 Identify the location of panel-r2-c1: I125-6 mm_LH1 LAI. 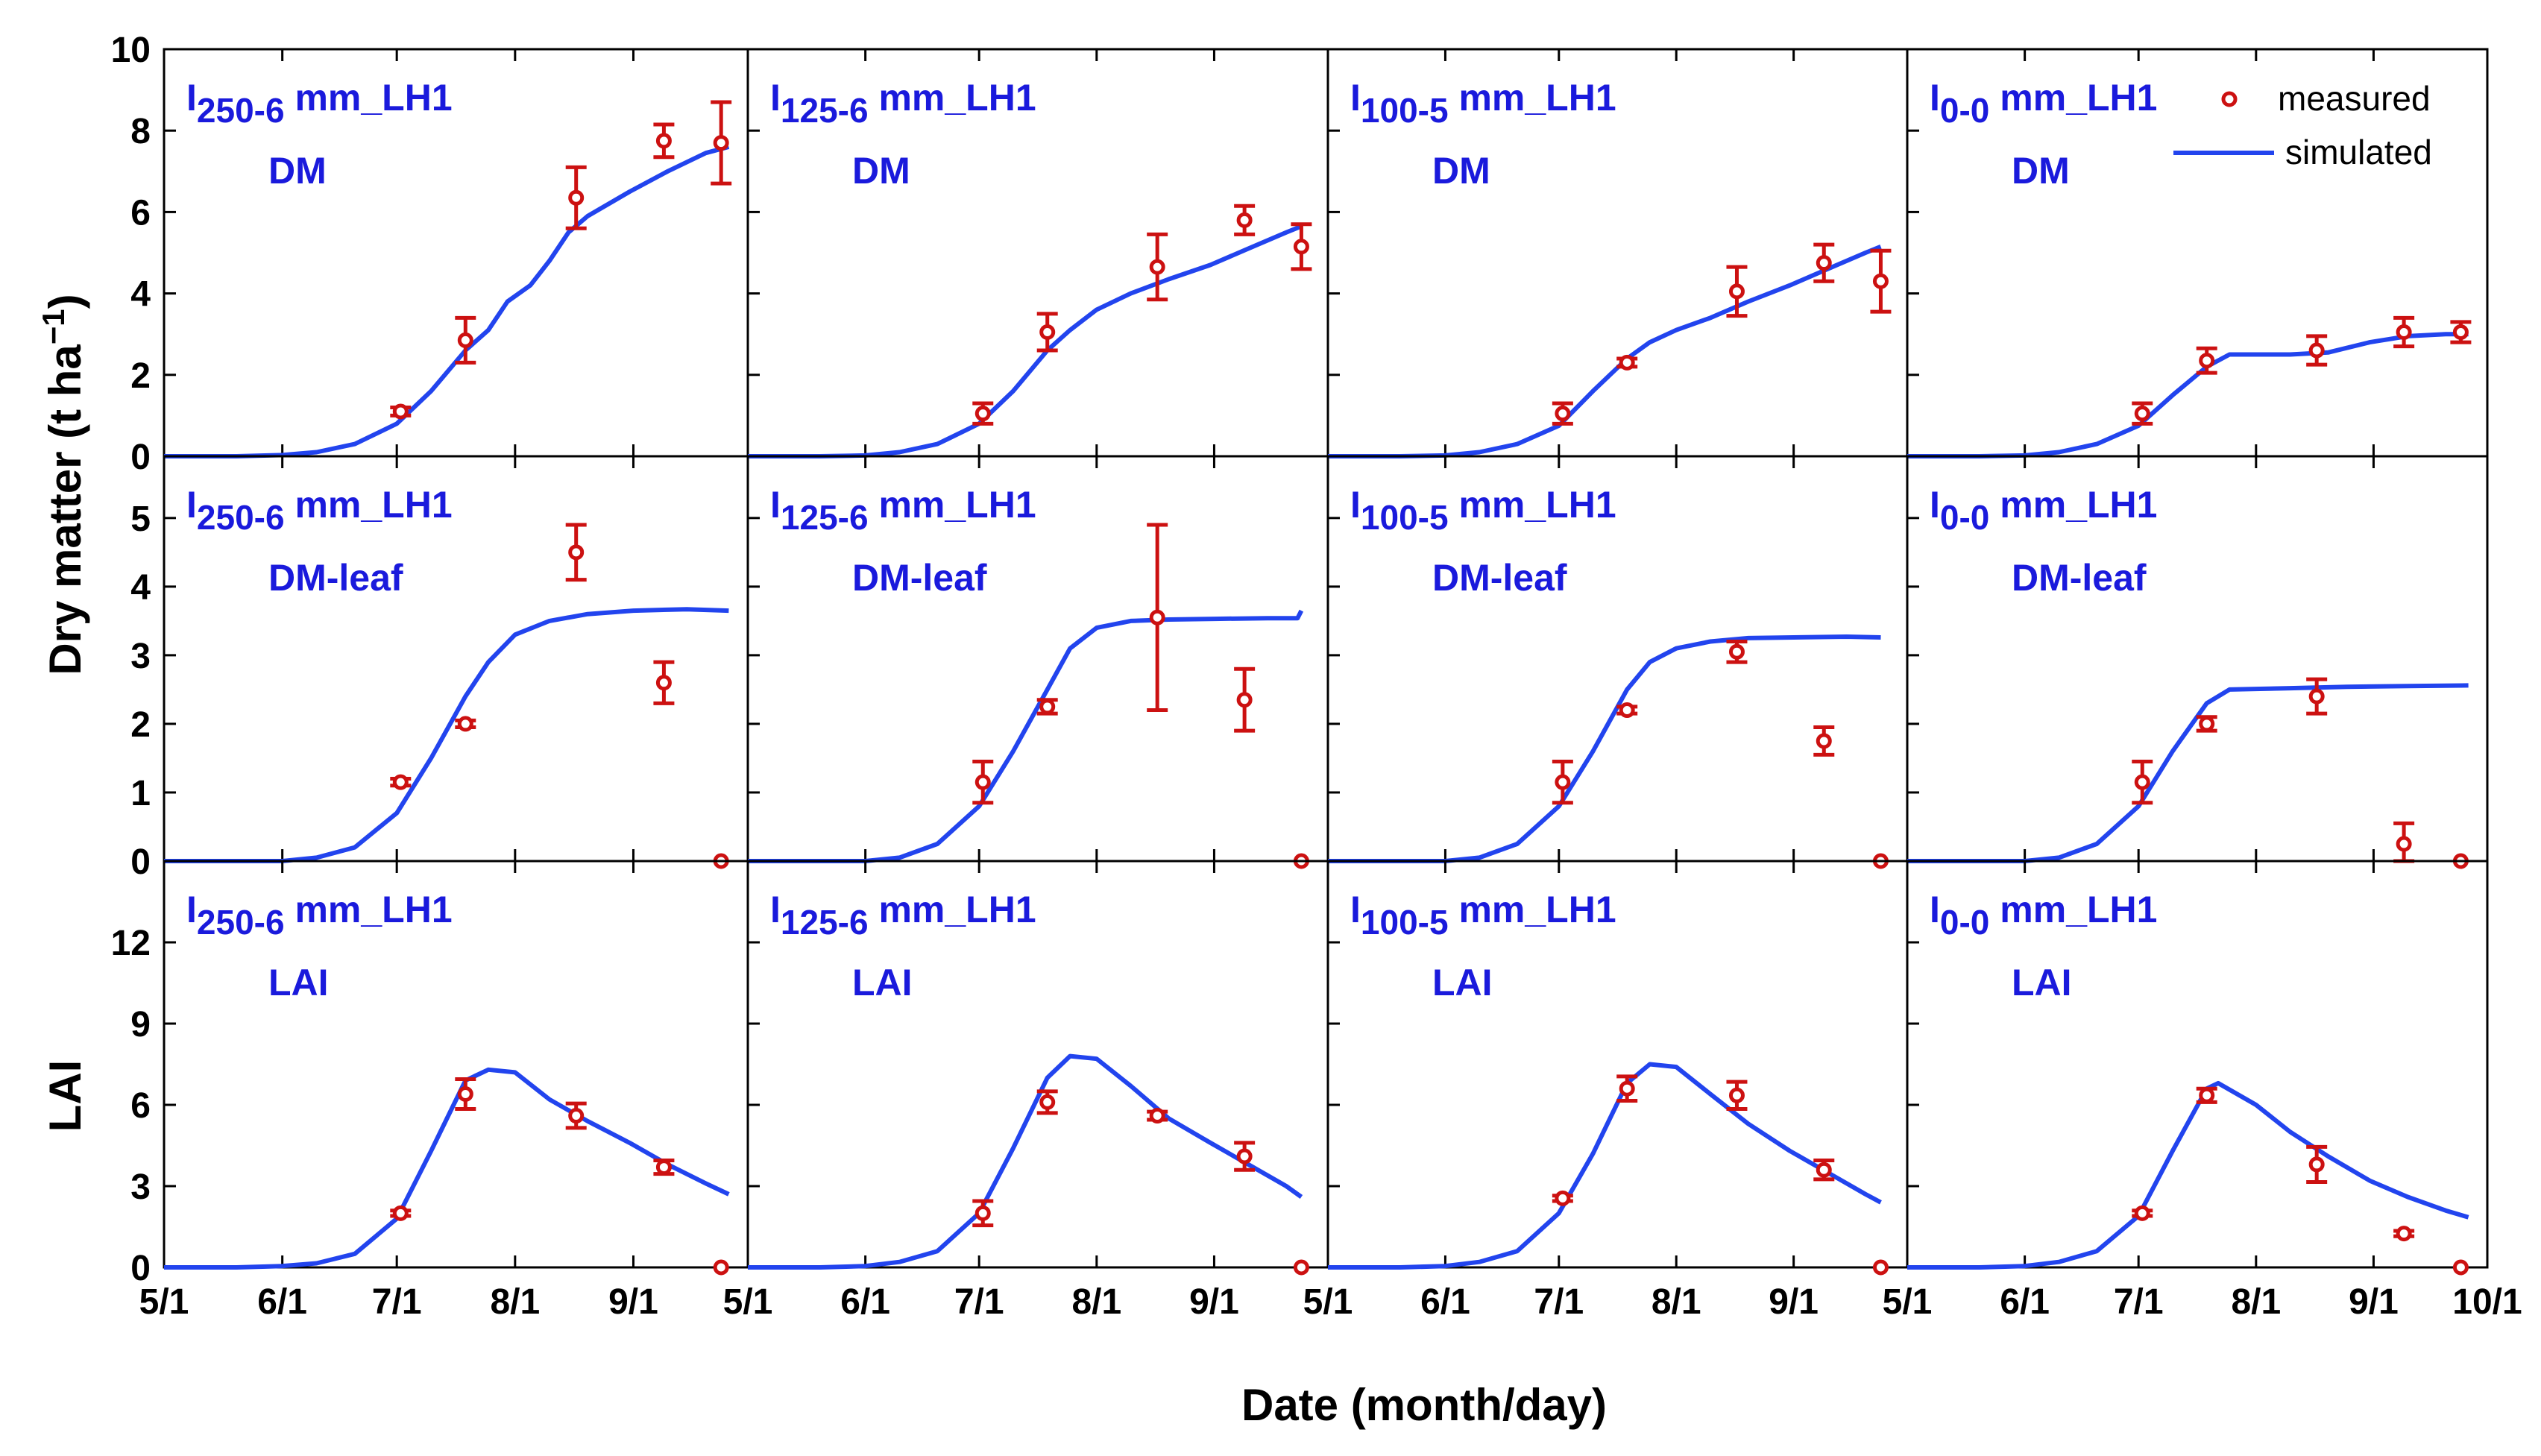
(1037, 1068).